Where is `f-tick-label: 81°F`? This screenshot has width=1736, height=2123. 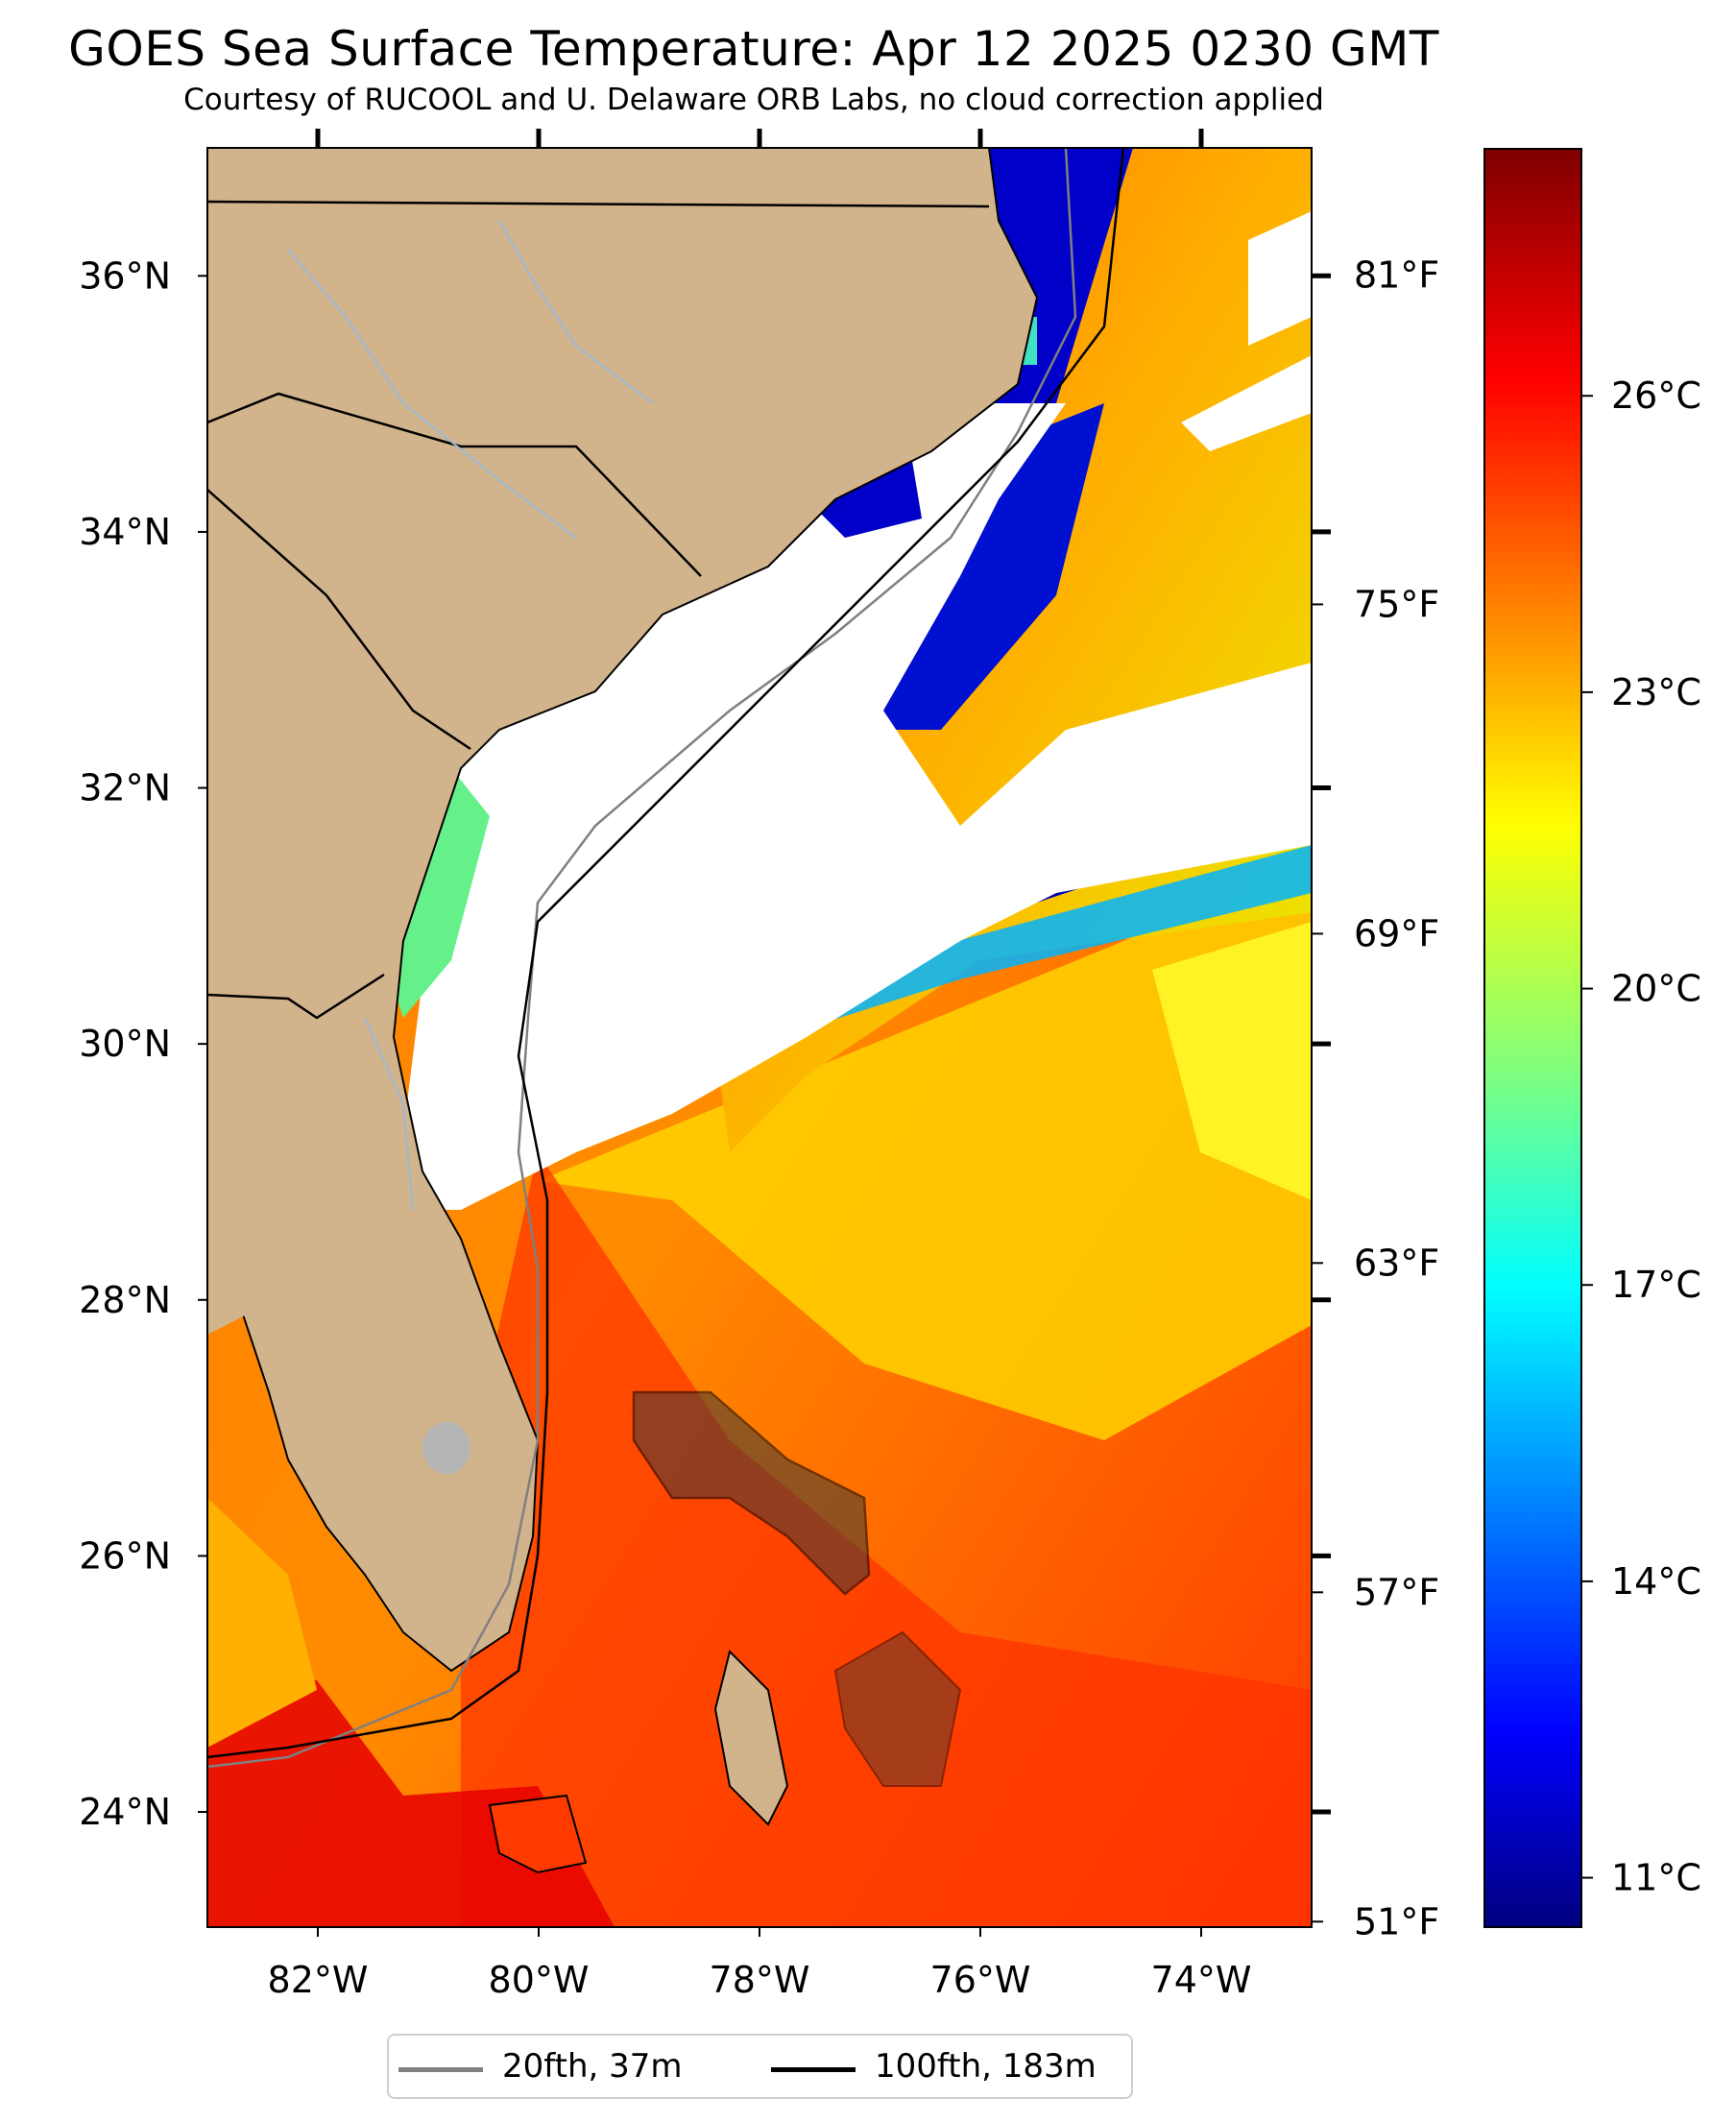 f-tick-label: 81°F is located at coordinates (1396, 274).